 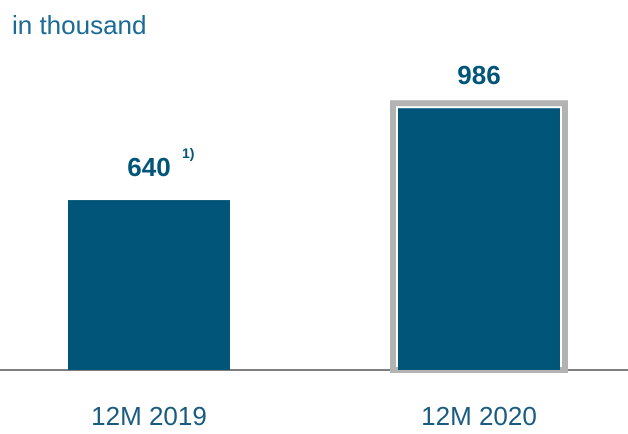 I want to click on footnote-mark: 1), so click(x=188, y=153).